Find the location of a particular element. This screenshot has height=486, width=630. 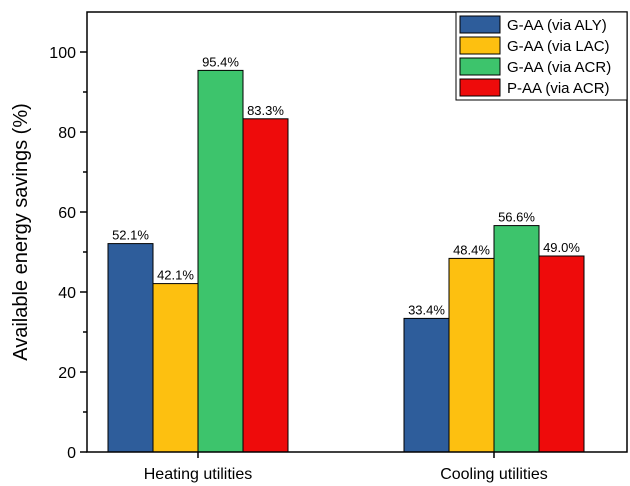

data-label: 42.1% is located at coordinates (175, 275).